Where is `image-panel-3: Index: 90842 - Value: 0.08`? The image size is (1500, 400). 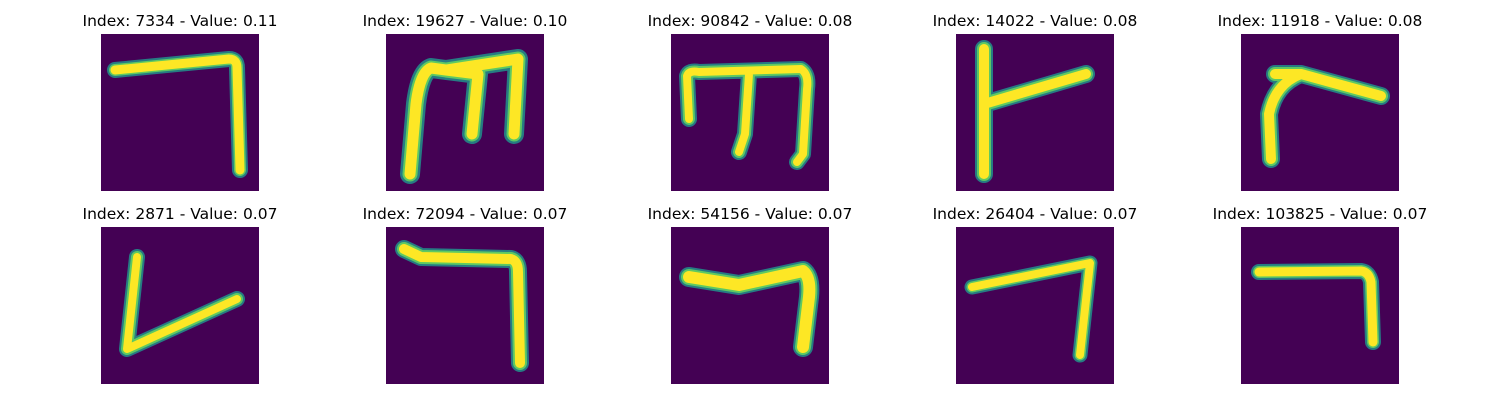
image-panel-3: Index: 90842 - Value: 0.08 is located at coordinates (750, 100).